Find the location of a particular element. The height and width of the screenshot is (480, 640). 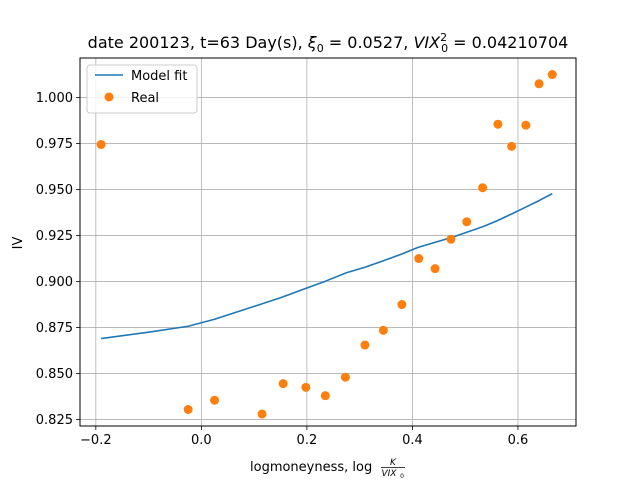

y-tick-label: 0.925 is located at coordinates (54, 236).